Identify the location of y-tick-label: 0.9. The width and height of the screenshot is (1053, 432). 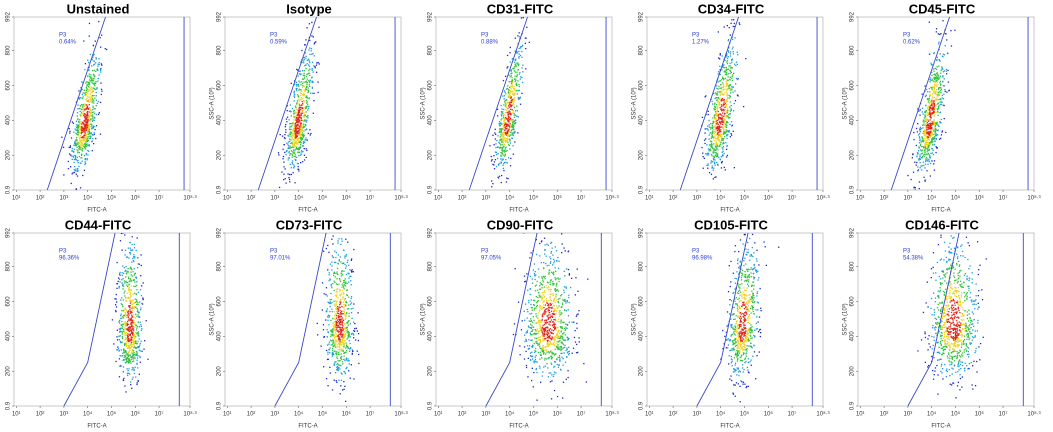
(853, 189).